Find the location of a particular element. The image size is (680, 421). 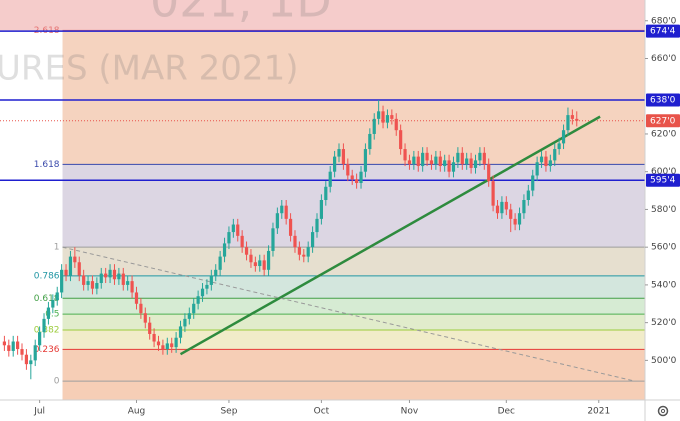

fib-label: 0.618 is located at coordinates (47, 299).